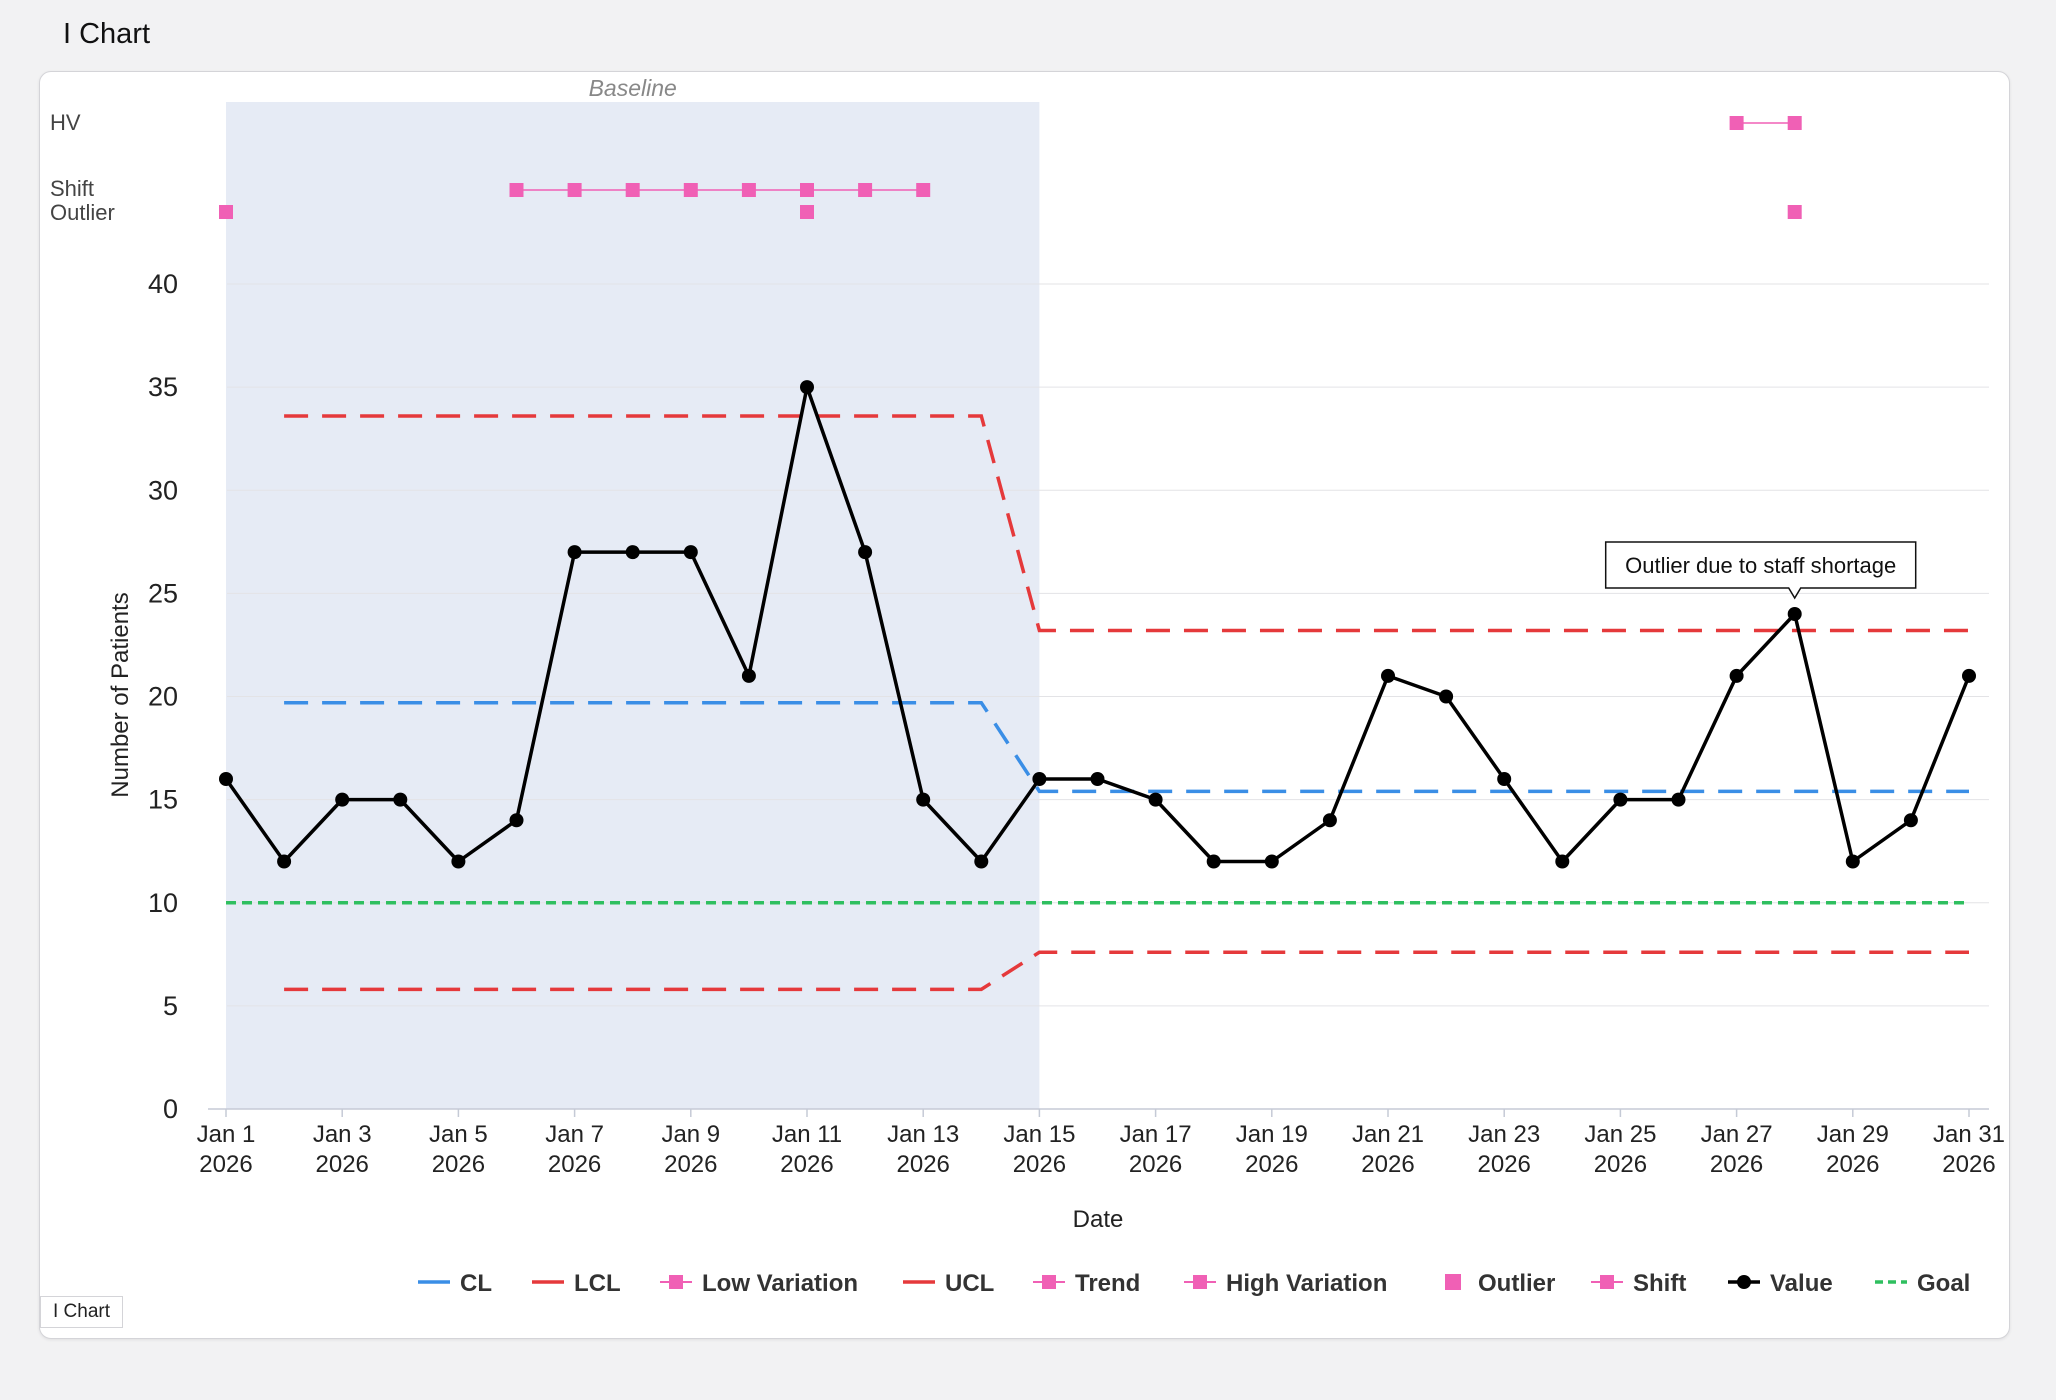 Image resolution: width=2056 pixels, height=1400 pixels. What do you see at coordinates (82, 1312) in the screenshot?
I see `chart-tab: I Chart` at bounding box center [82, 1312].